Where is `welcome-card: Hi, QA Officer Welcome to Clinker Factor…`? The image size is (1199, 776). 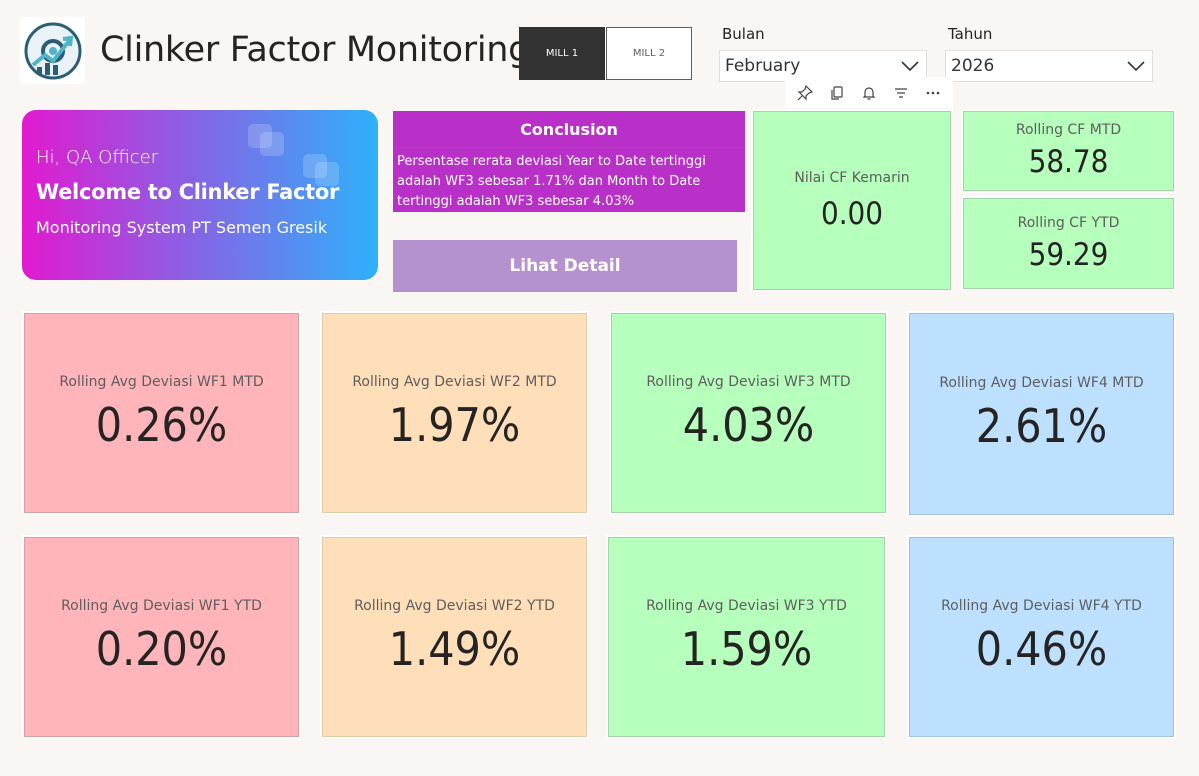 welcome-card: Hi, QA Officer Welcome to Clinker Factor… is located at coordinates (200, 195).